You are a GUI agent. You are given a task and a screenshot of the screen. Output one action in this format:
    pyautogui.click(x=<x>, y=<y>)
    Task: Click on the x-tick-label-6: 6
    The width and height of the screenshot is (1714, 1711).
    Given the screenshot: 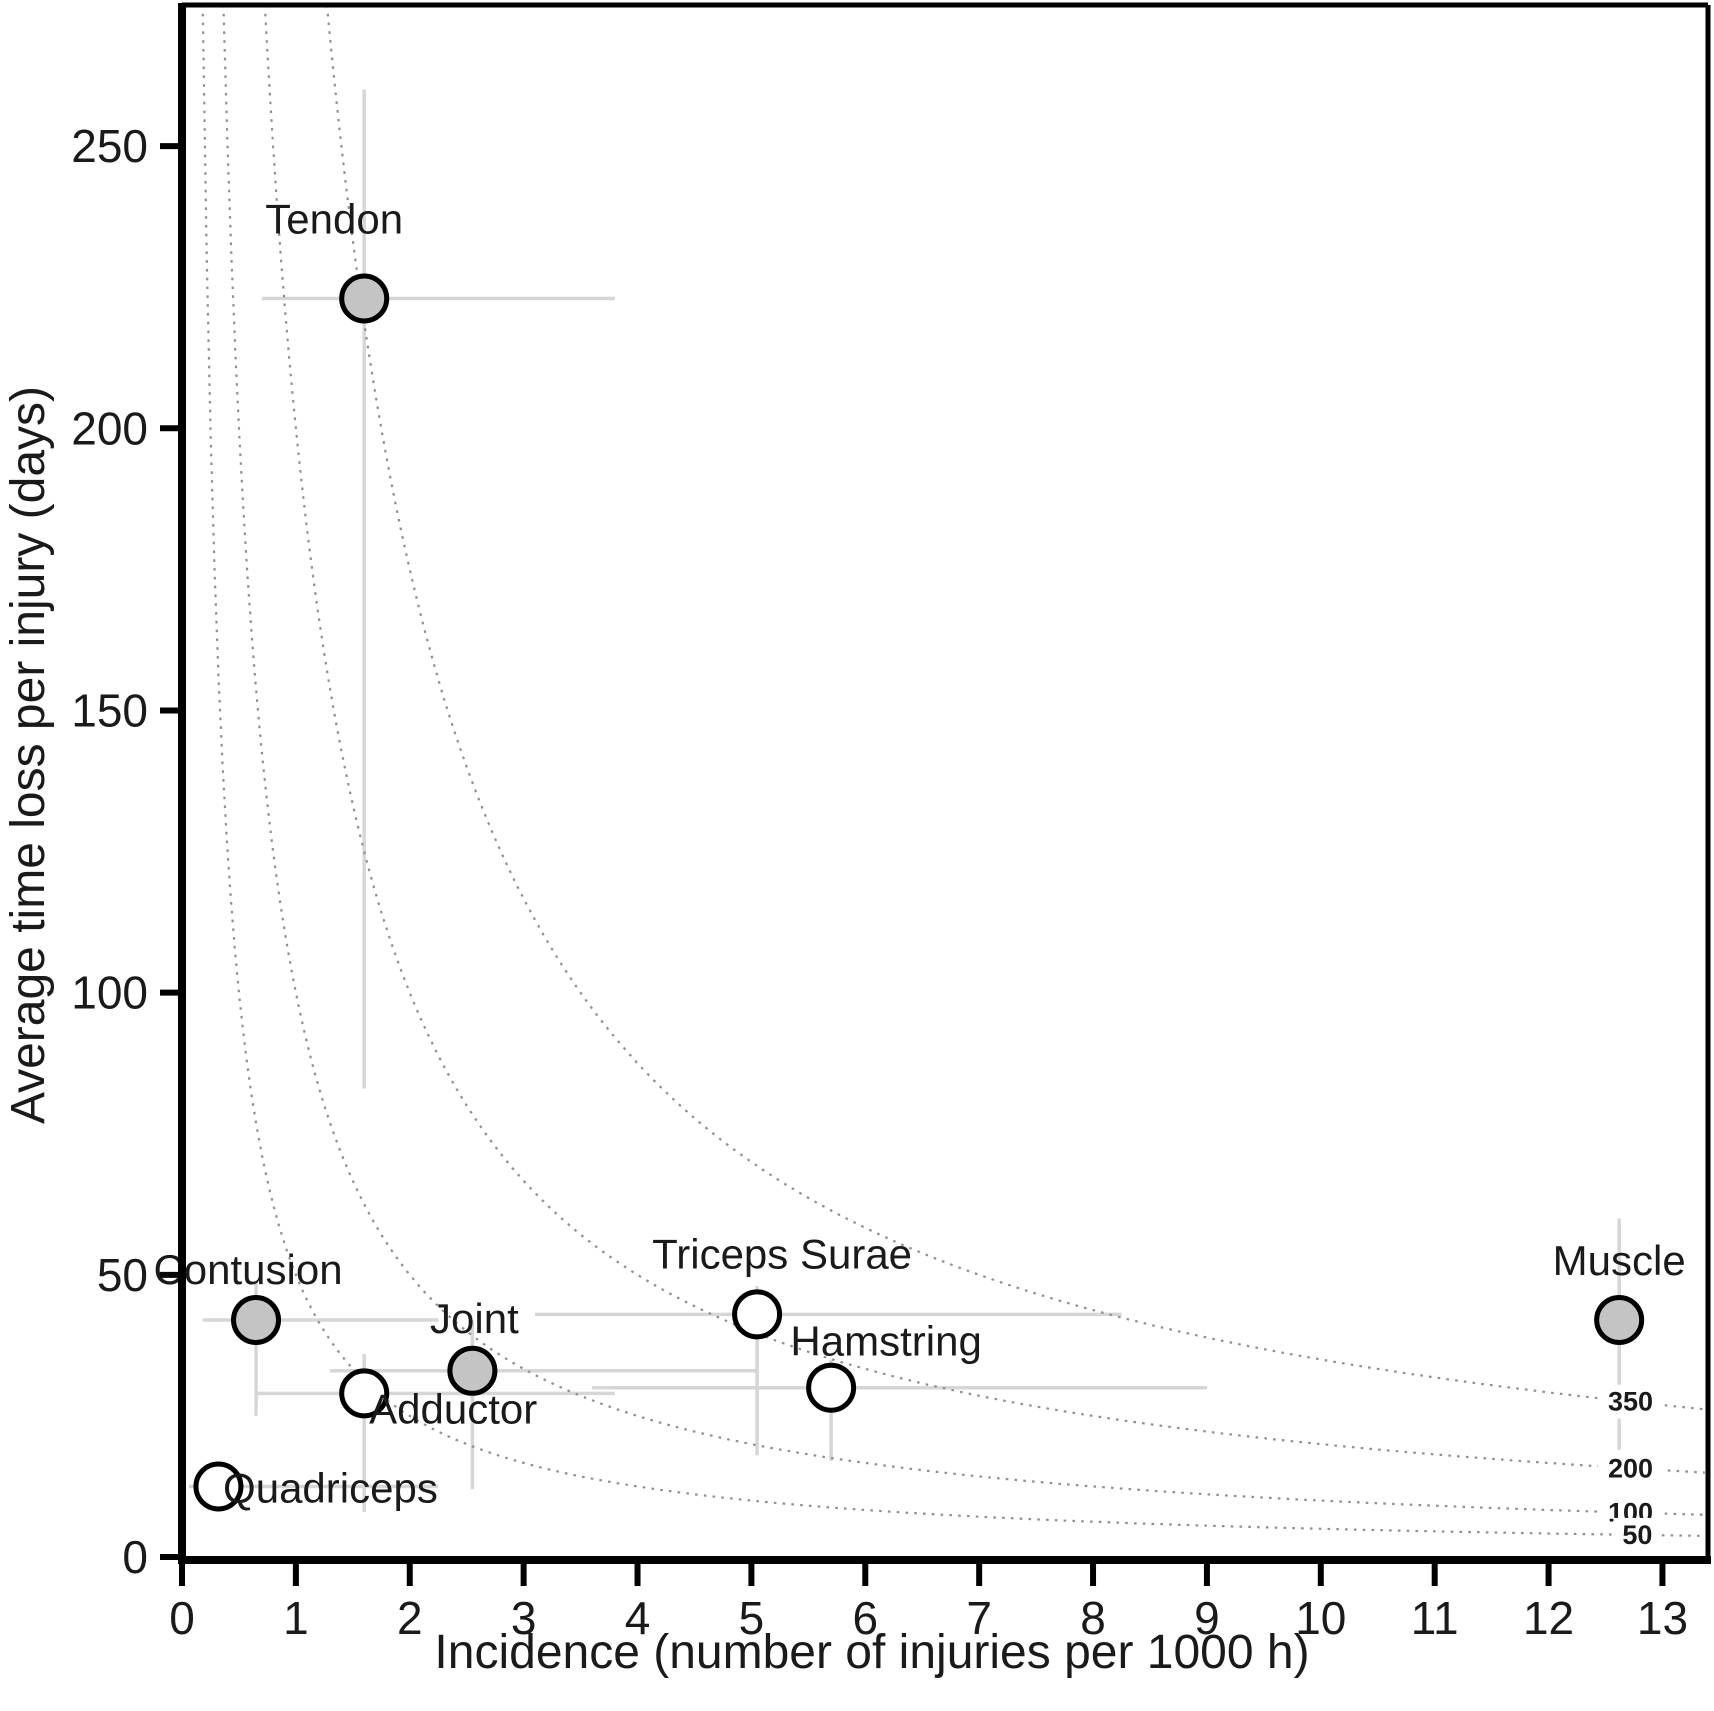 What is the action you would take?
    pyautogui.click(x=865, y=1618)
    